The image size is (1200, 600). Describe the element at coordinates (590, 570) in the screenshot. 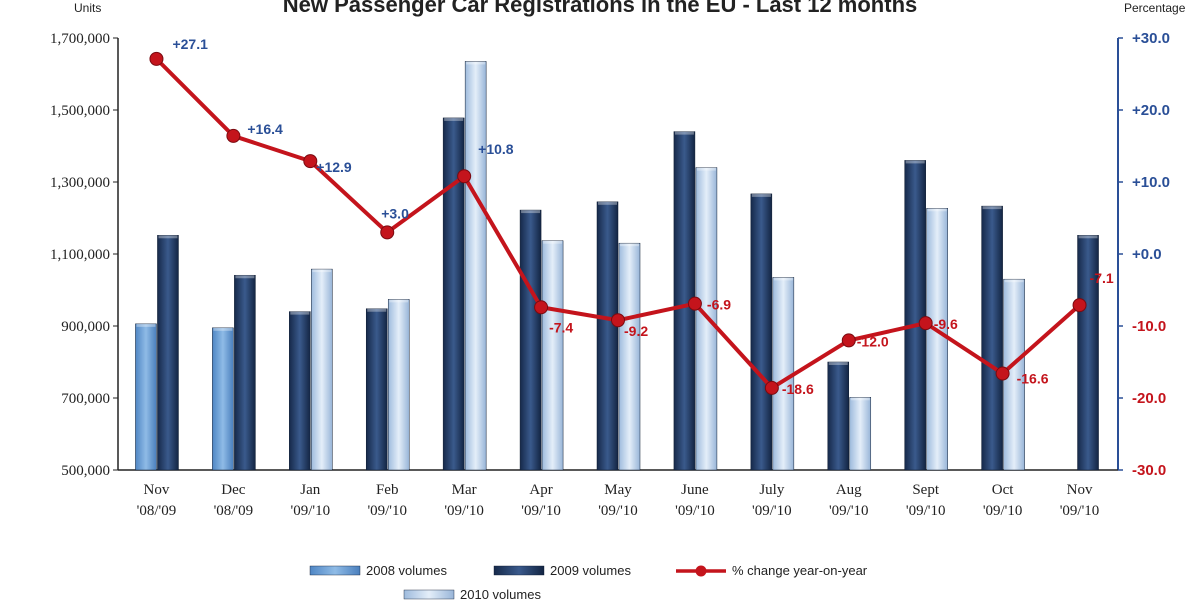

I see `legend-label: 2009 volumes` at that location.